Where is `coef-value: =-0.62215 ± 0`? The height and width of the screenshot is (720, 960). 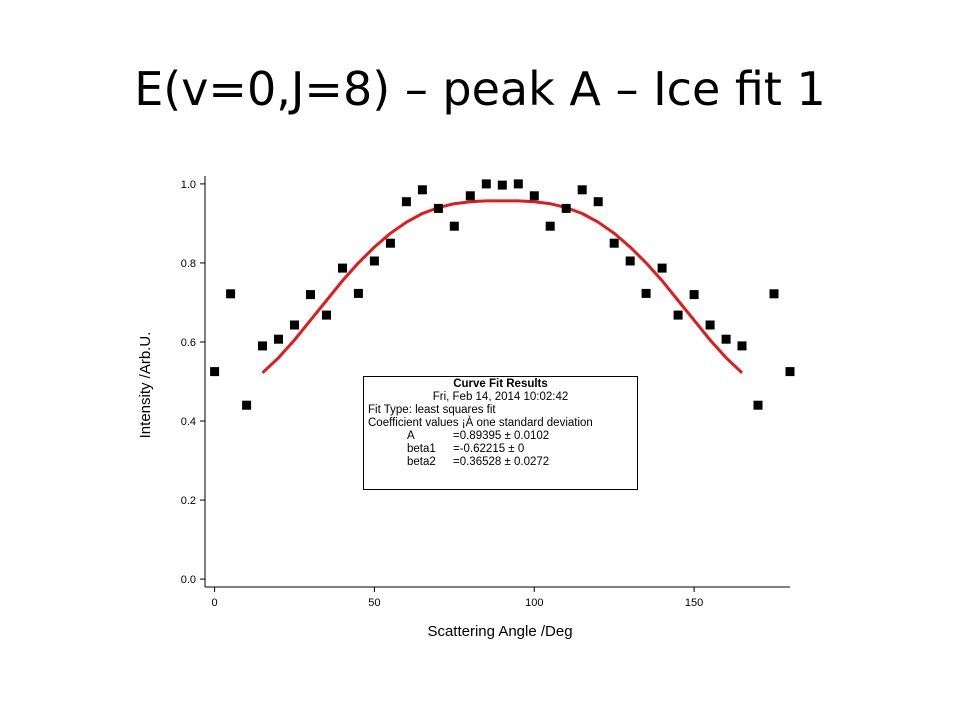
coef-value: =-0.62215 ± 0 is located at coordinates (489, 449).